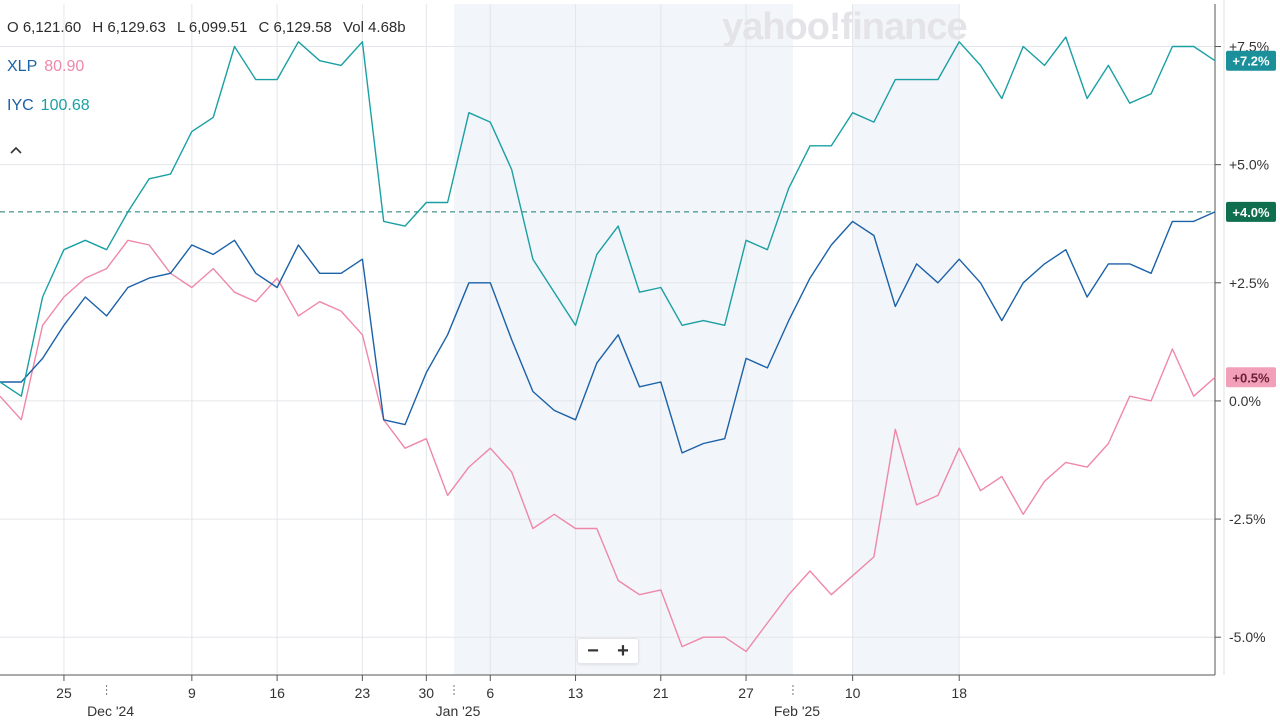  Describe the element at coordinates (129, 27) in the screenshot. I see `ohlc-high: H 6,129.63` at that location.